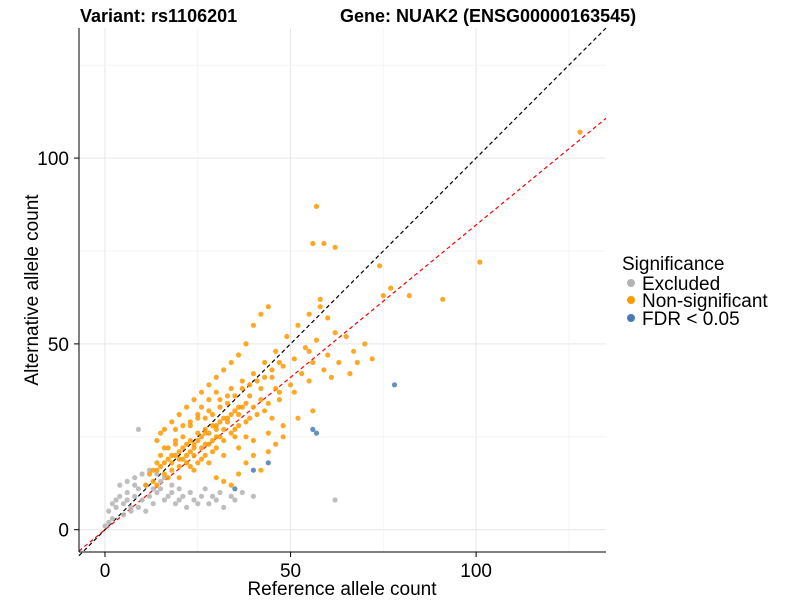 This screenshot has width=800, height=600. Describe the element at coordinates (631, 300) in the screenshot. I see `legend-swatch-non-significant` at that location.